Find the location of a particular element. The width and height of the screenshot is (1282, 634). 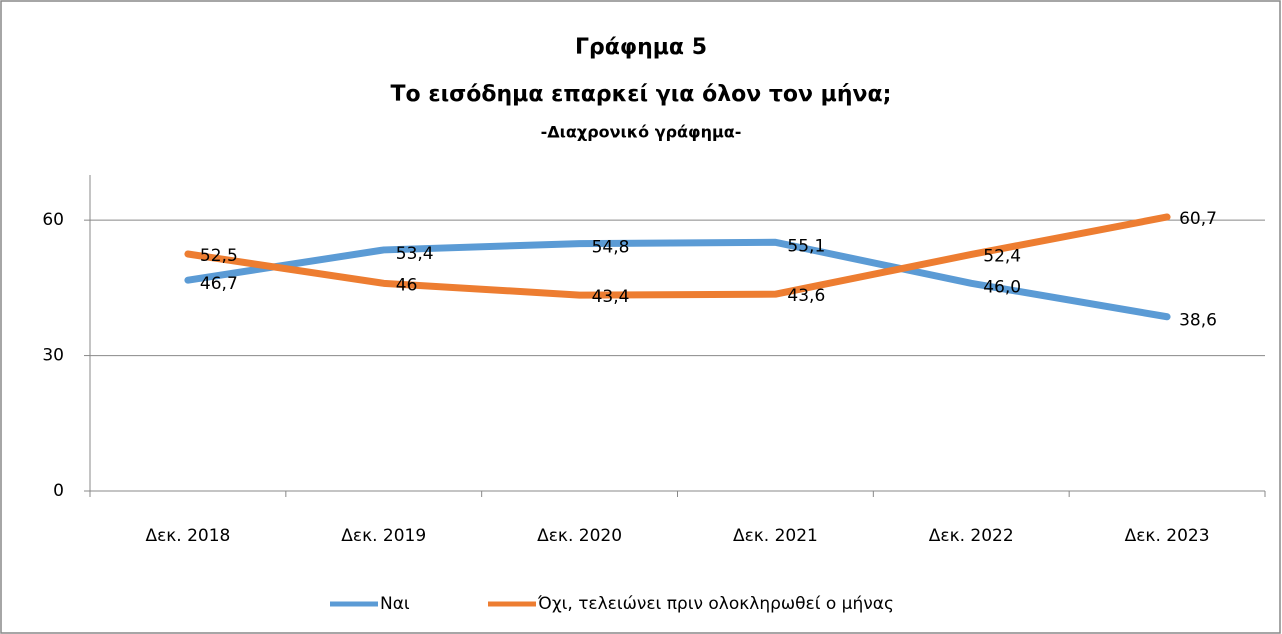

data-label: 53,4 is located at coordinates (415, 254).